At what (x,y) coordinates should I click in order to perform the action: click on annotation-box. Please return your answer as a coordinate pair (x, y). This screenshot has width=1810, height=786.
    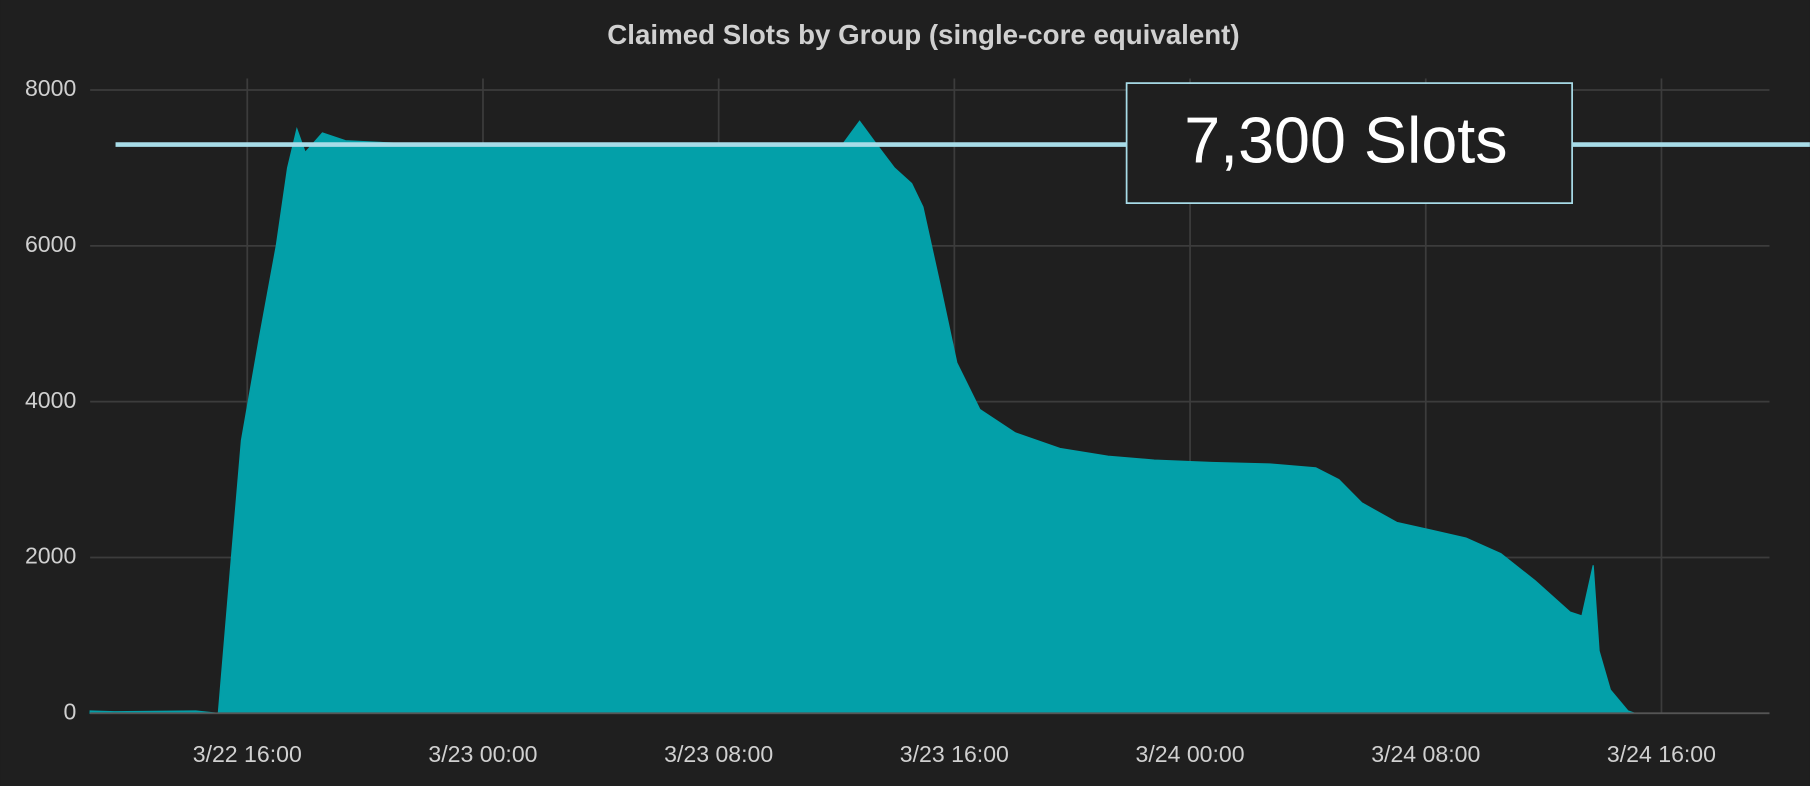
    Looking at the image, I should click on (1349, 143).